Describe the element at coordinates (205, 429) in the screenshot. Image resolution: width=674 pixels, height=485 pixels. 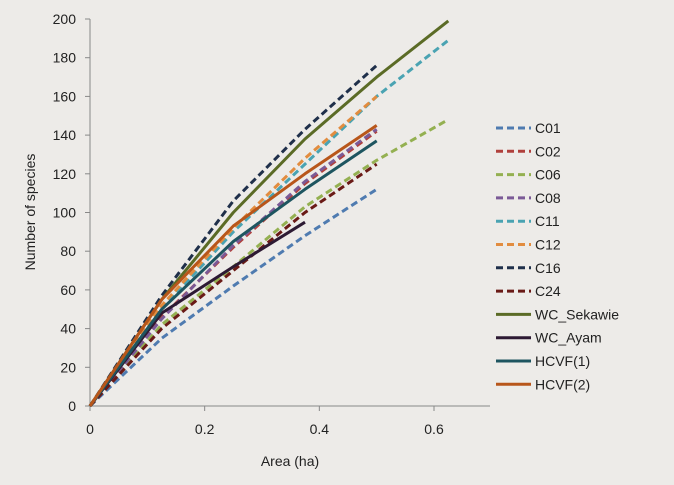
I see `x-tick-label: 0.2` at that location.